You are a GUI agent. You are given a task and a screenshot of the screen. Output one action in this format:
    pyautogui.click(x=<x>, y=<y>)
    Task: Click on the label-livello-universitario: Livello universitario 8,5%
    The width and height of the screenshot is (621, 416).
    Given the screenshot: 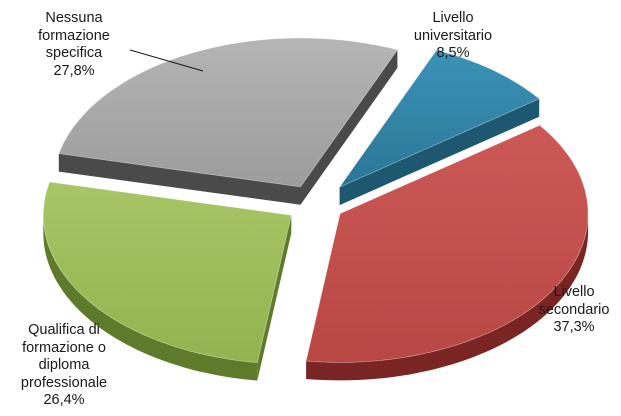 What is the action you would take?
    pyautogui.click(x=453, y=35)
    